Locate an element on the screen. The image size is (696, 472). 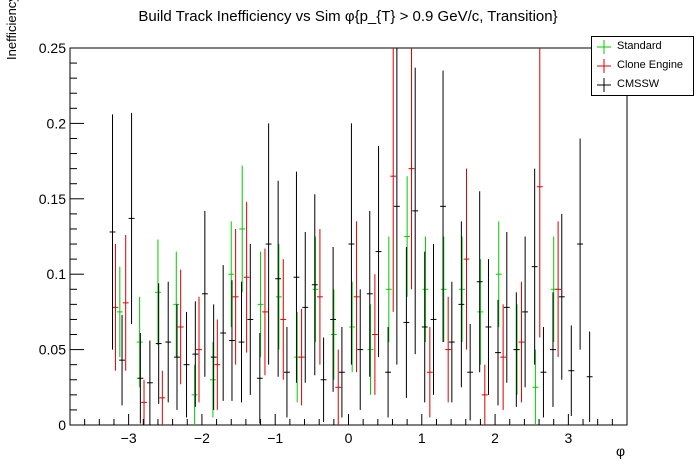
legend-item-clone-engine: Clone Engine is located at coordinates (642, 66).